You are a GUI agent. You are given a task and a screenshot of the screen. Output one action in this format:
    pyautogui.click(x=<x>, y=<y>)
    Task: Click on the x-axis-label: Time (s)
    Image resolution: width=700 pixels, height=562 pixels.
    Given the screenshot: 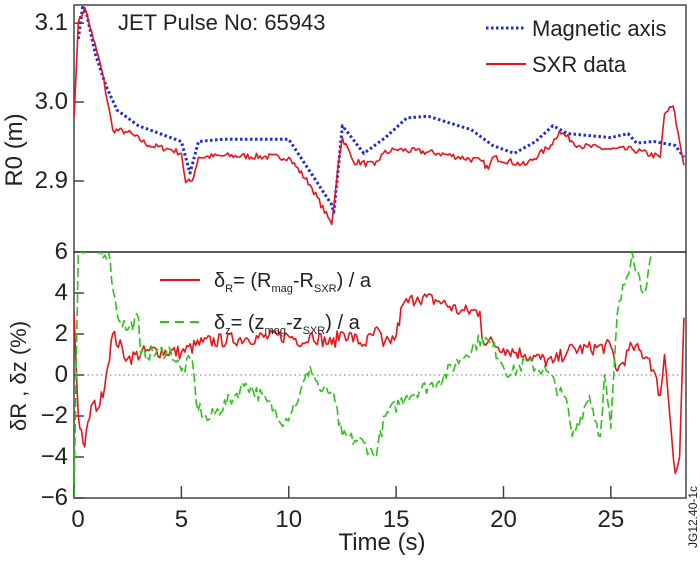 What is the action you would take?
    pyautogui.click(x=381, y=542)
    